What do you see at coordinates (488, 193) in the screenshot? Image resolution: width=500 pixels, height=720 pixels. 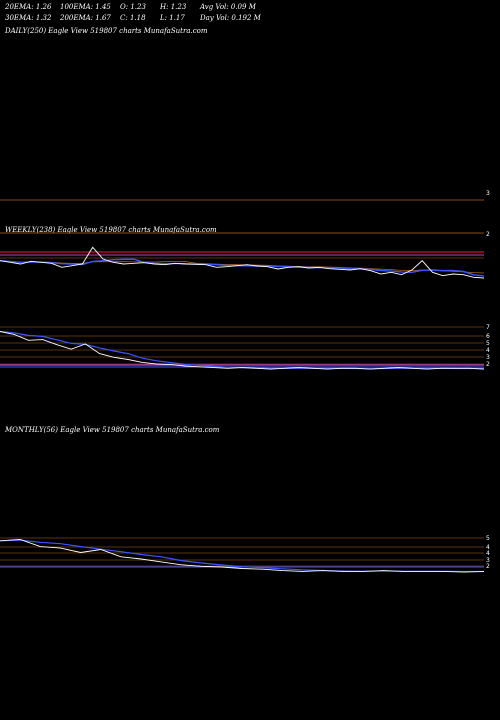 I see `daily-tick-label: 3` at bounding box center [488, 193].